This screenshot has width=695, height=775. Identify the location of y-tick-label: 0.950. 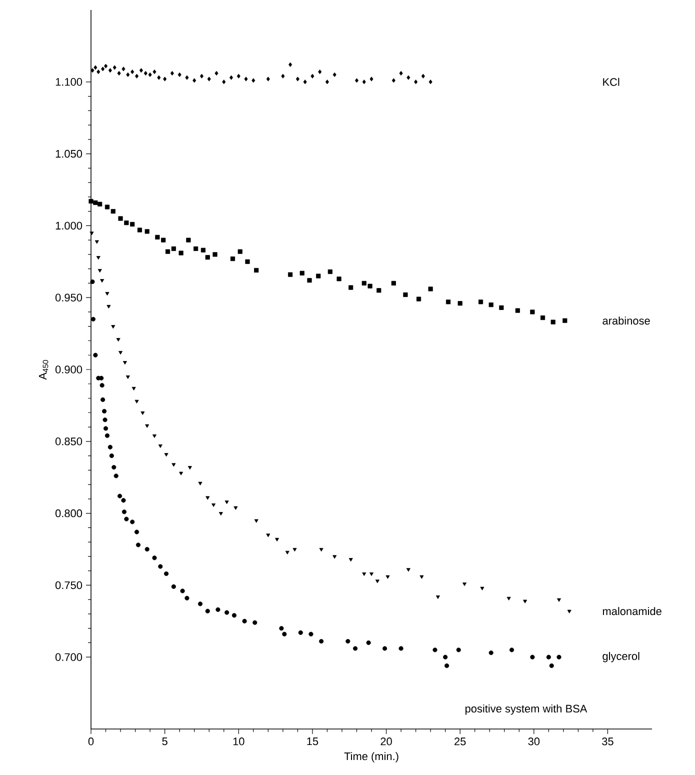
(68, 298).